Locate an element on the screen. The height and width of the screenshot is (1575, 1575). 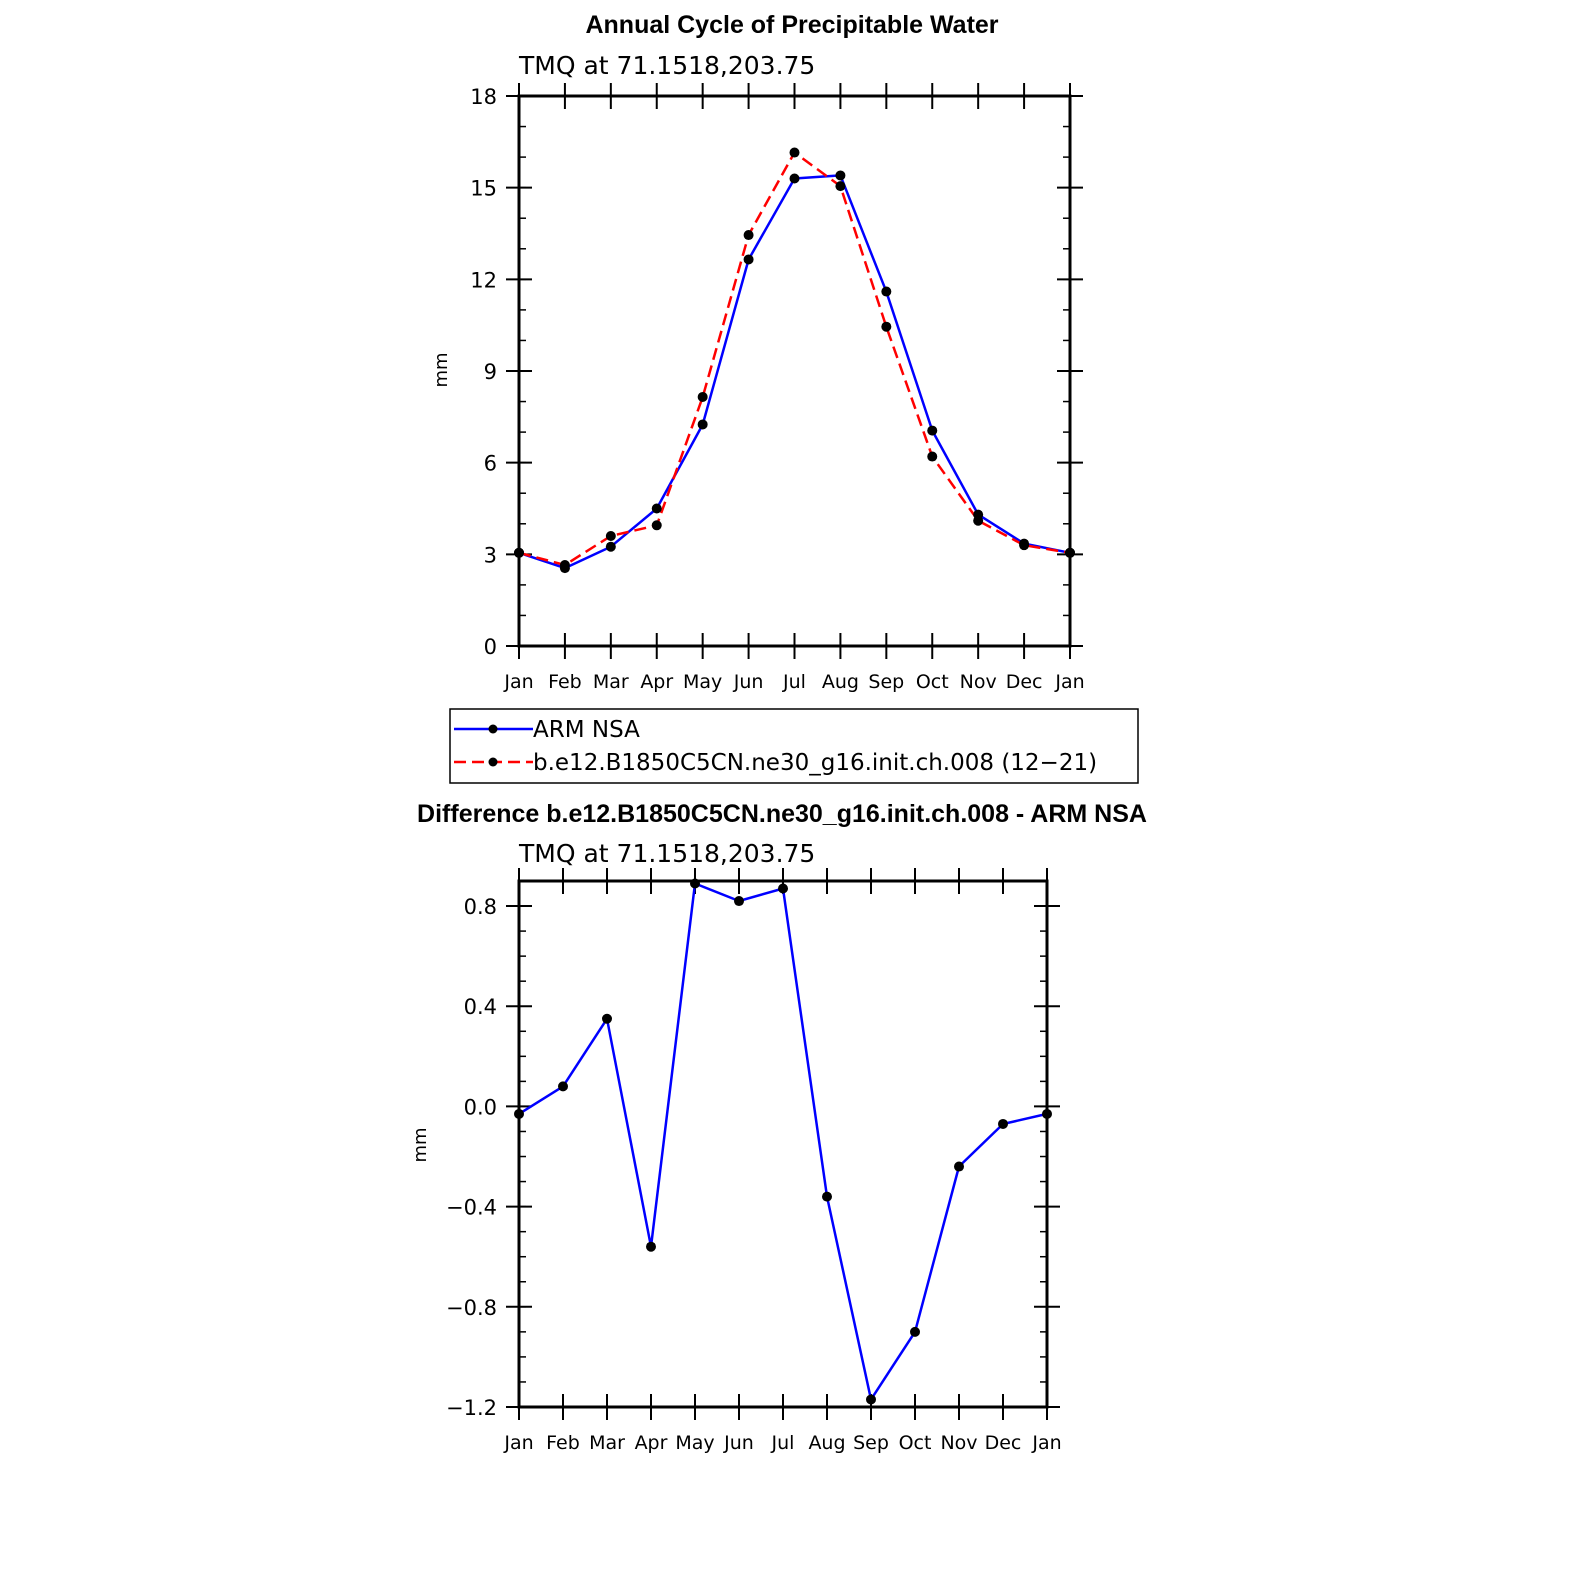
y-tick-label: 0 is located at coordinates (490, 647).